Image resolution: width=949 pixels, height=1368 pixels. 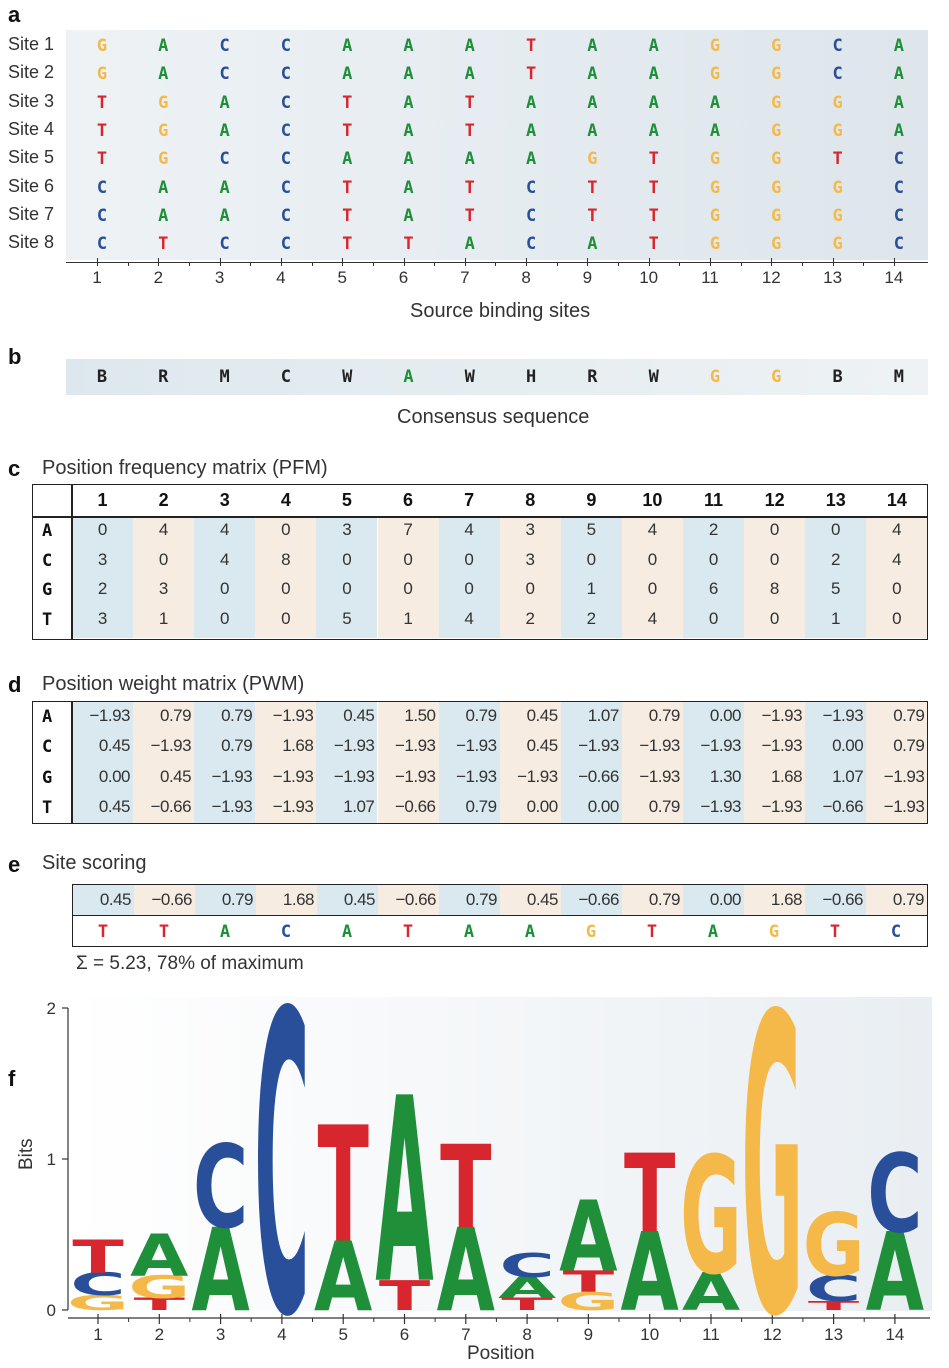 What do you see at coordinates (542, 899) in the screenshot?
I see `score-cell: 0.45` at bounding box center [542, 899].